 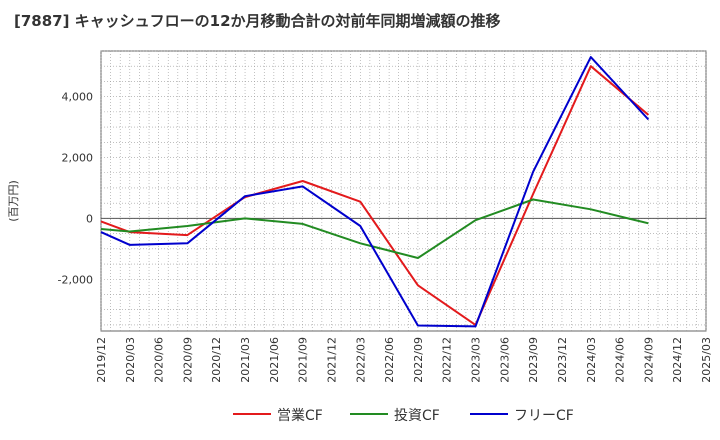 What do you see at coordinates (300, 416) in the screenshot?
I see `legend-label: 営業CF` at bounding box center [300, 416].